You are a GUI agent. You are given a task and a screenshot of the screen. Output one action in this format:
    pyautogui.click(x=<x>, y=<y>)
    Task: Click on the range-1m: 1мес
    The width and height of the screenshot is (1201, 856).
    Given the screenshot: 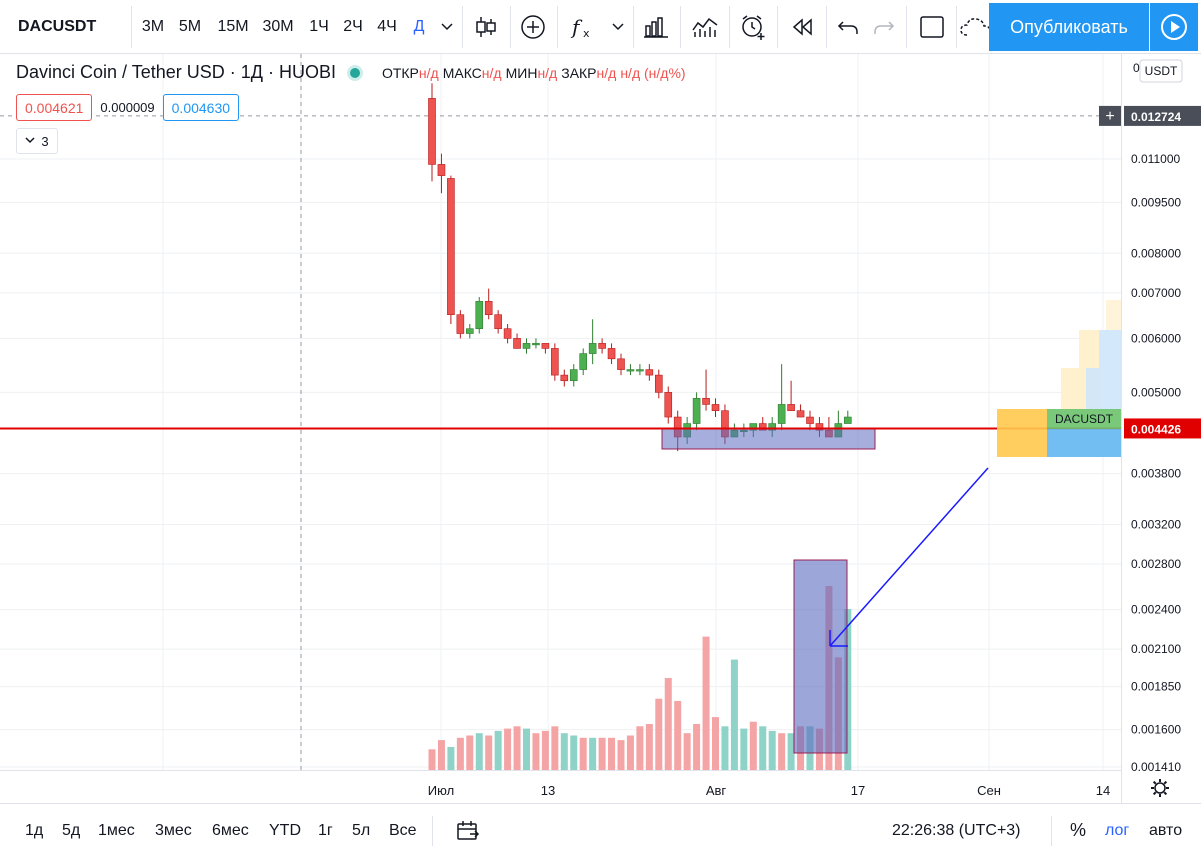 What is the action you would take?
    pyautogui.click(x=116, y=830)
    